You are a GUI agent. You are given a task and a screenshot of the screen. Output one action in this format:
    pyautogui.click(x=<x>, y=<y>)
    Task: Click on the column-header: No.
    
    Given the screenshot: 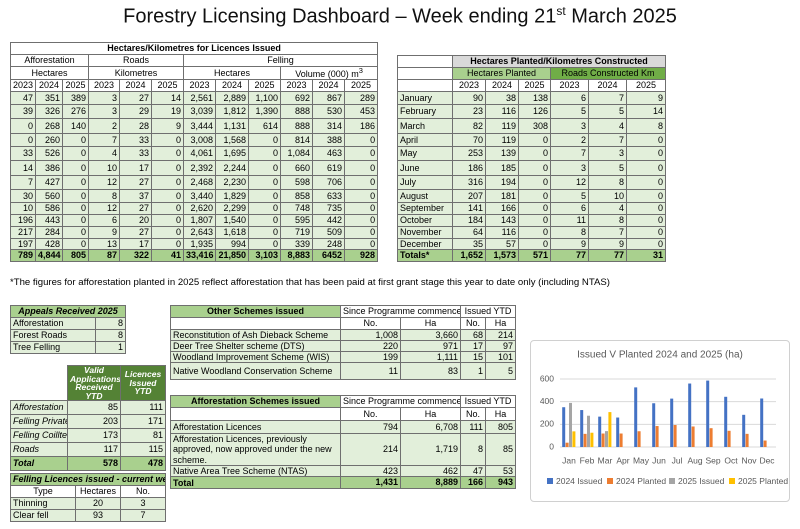 What is the action you would take?
    pyautogui.click(x=143, y=491)
    